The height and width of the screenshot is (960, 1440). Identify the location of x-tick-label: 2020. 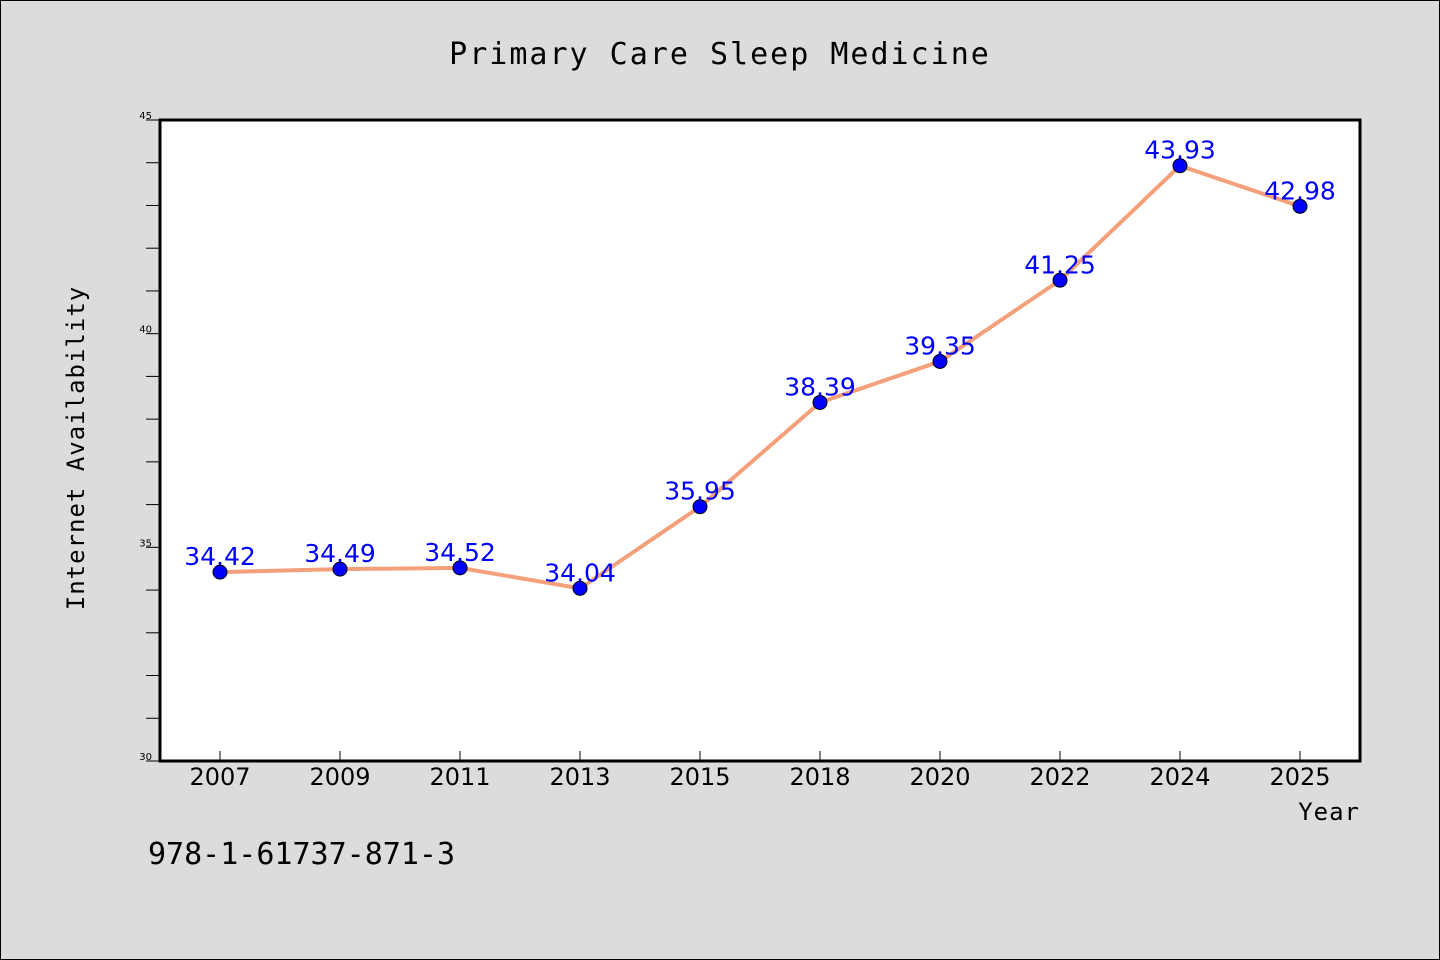
(939, 777).